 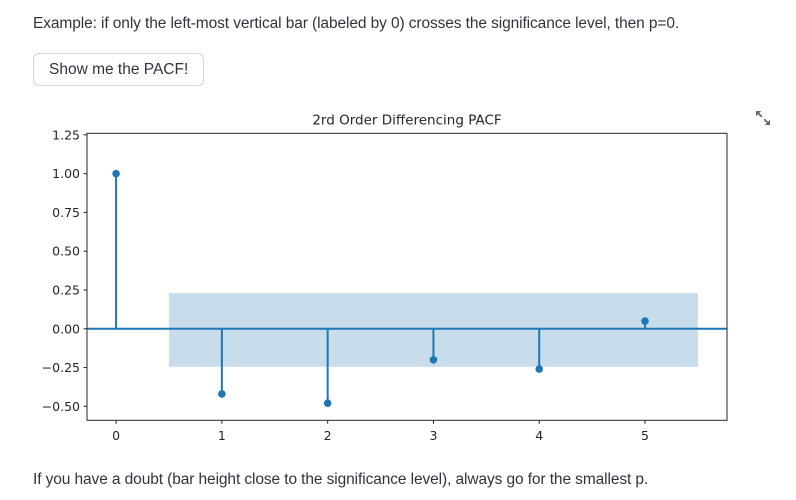 What do you see at coordinates (433, 435) in the screenshot?
I see `x-tick-label: 3` at bounding box center [433, 435].